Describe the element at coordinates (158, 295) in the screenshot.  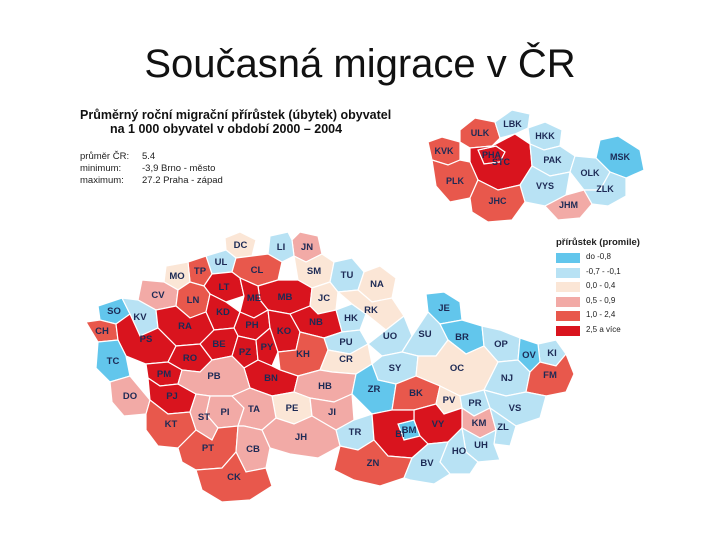
I see `district-label-CV: CV` at that location.